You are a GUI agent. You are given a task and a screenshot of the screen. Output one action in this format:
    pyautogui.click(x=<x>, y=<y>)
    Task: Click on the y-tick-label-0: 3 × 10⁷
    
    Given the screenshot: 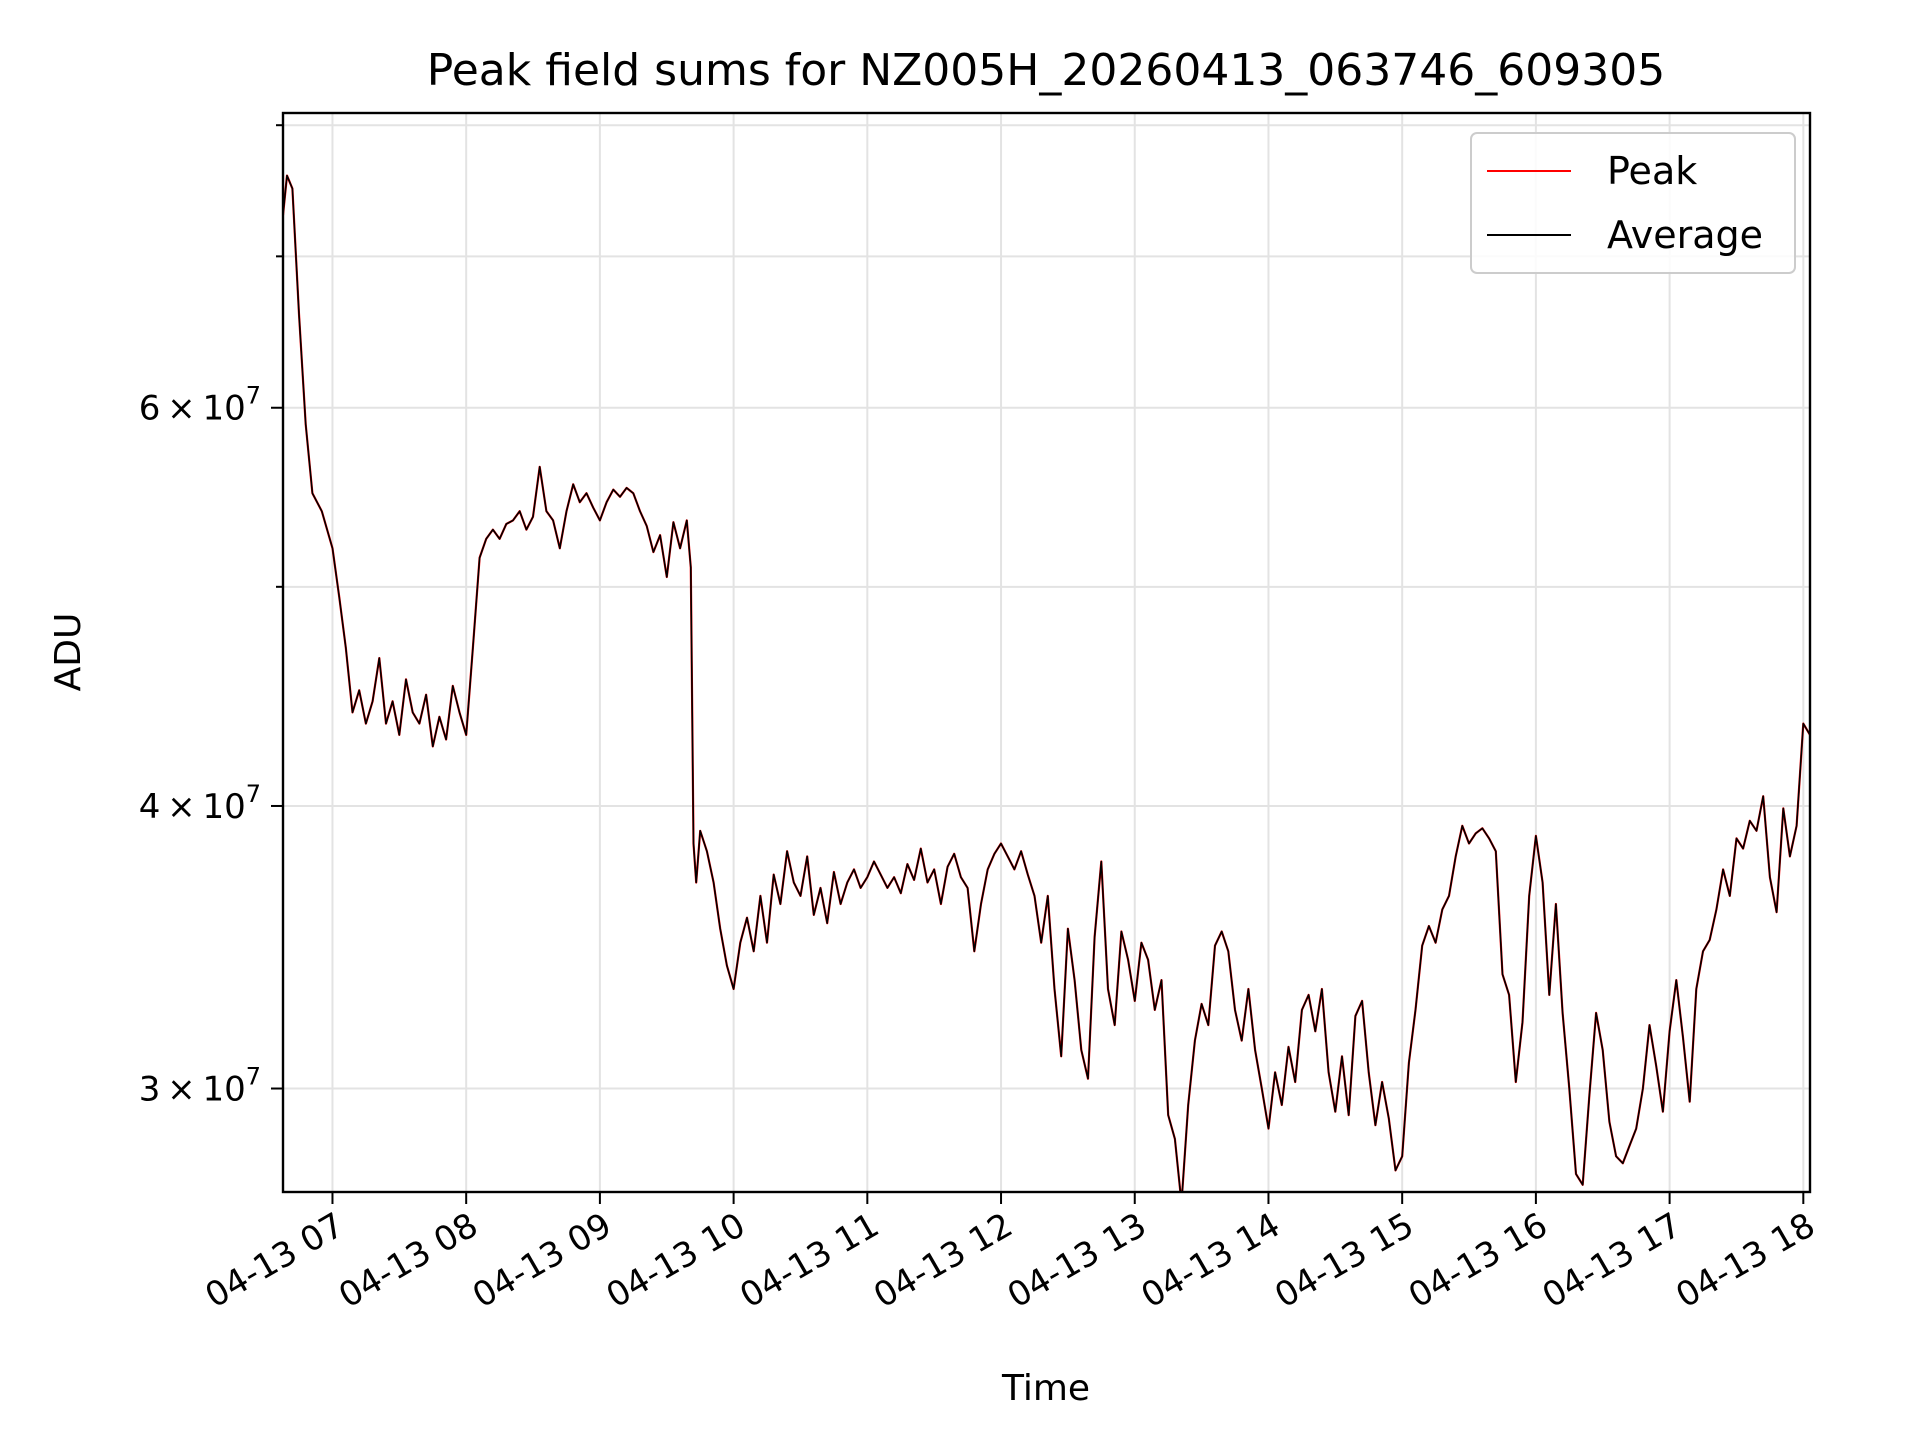 What is the action you would take?
    pyautogui.click(x=200, y=1086)
    